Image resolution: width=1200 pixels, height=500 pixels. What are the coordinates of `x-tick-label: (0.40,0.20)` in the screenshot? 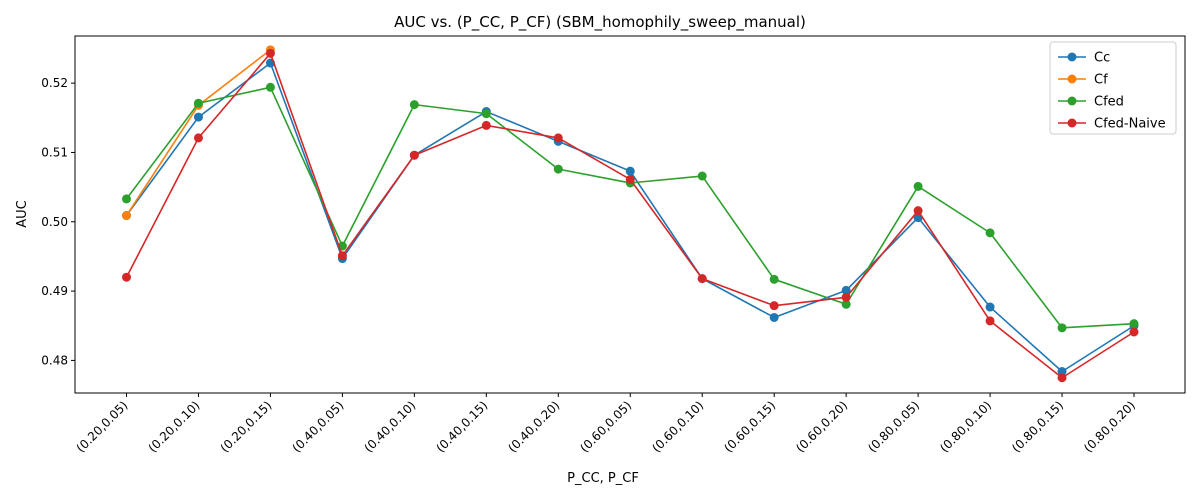 It's located at (533, 426).